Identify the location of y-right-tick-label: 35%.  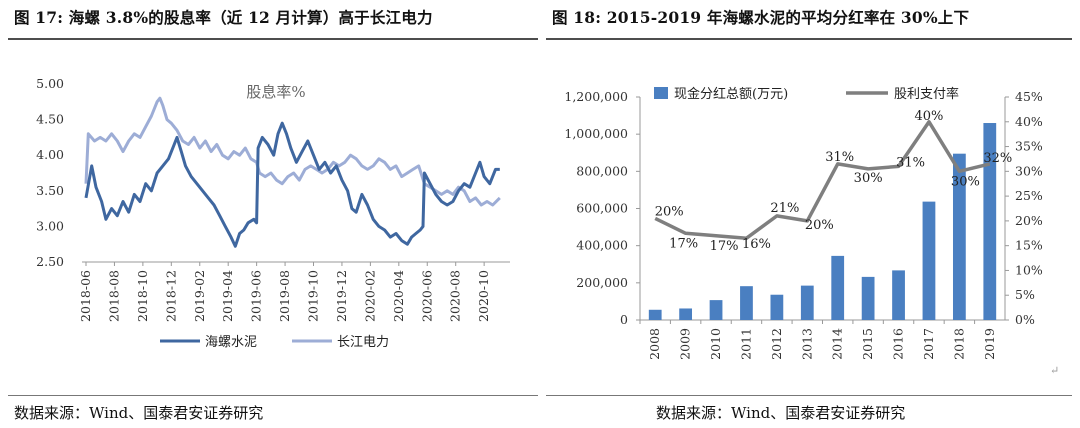
(1029, 146).